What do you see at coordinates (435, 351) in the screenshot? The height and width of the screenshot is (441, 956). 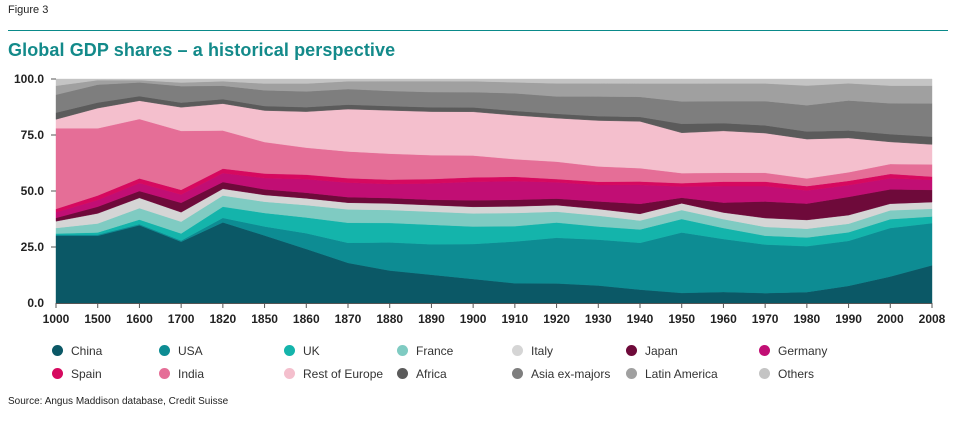 I see `legend-label: France` at bounding box center [435, 351].